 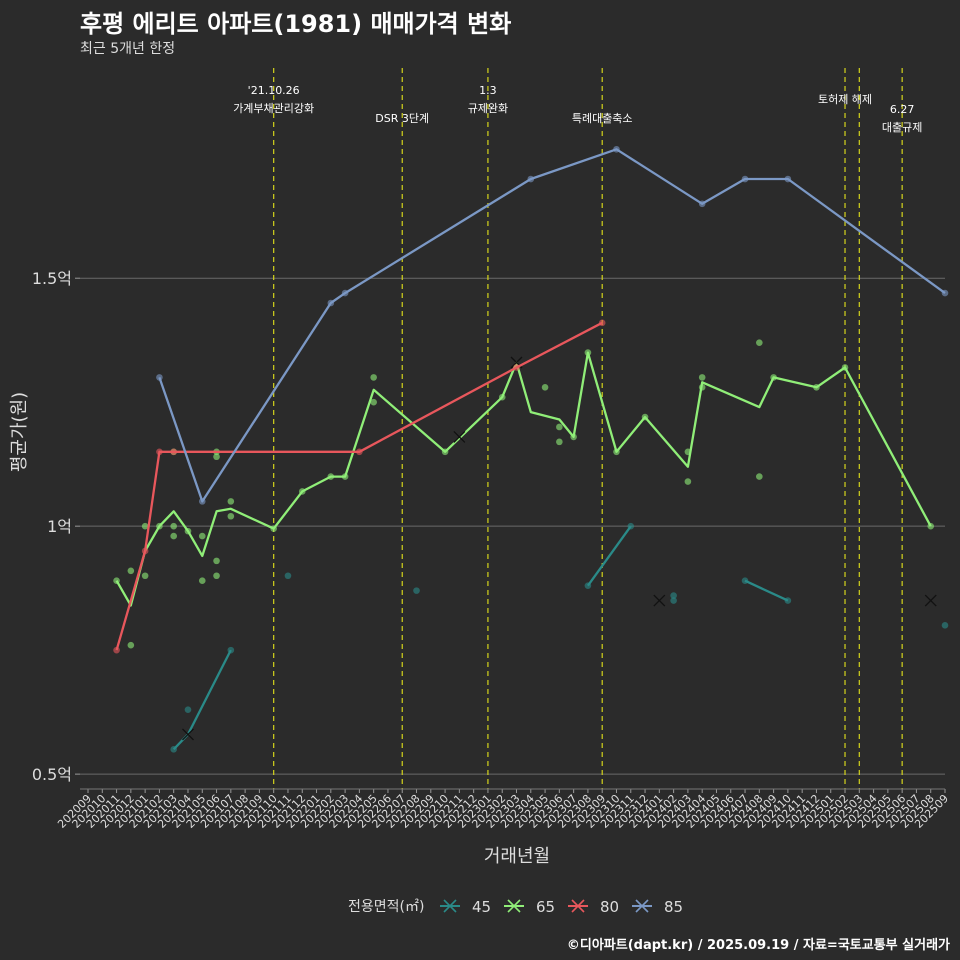 What do you see at coordinates (296, 24) in the screenshot?
I see `chart-title: 후평 에리트 아파트(1981) 매매가격 변화` at bounding box center [296, 24].